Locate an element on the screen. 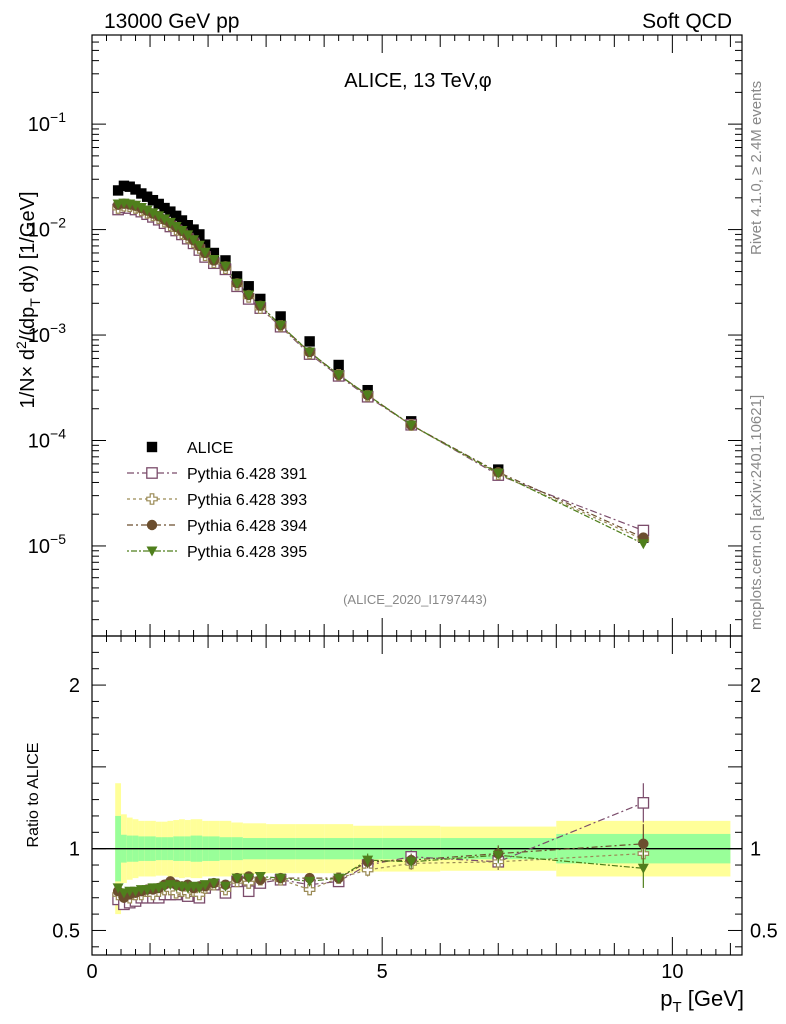 The height and width of the screenshot is (1024, 786). header-left: 13000 GeV pp is located at coordinates (171, 21).